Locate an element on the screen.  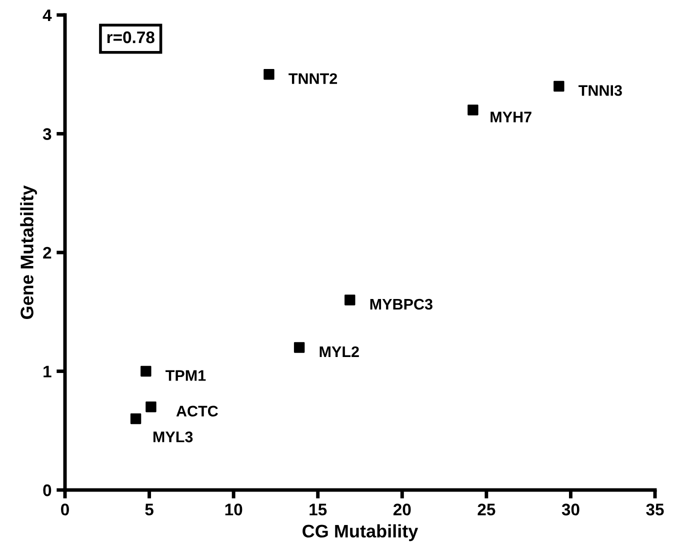
annotation: r=0.78 is located at coordinates (130, 37).